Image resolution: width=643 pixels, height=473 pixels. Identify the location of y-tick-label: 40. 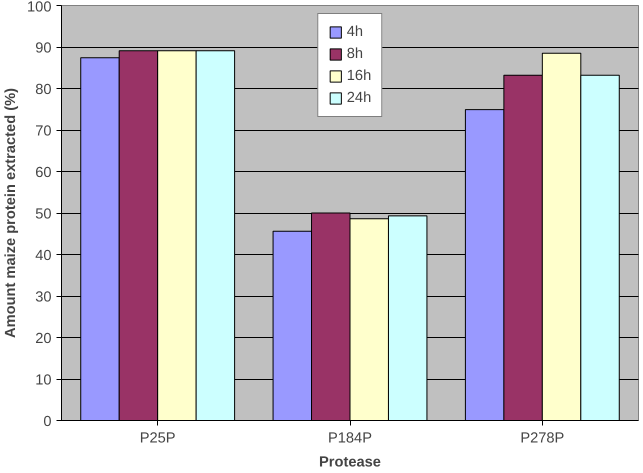
(43, 256).